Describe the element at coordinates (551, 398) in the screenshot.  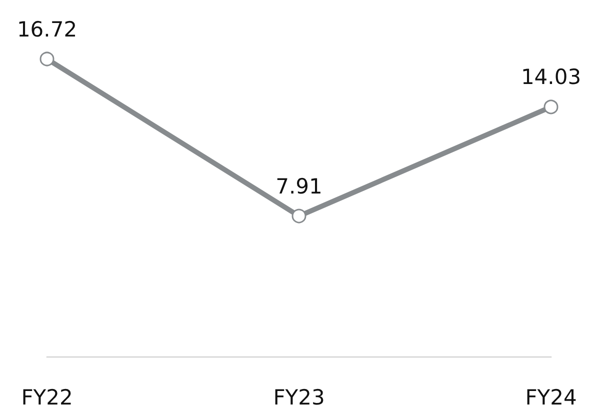
I see `x-tick-label: FY24` at that location.